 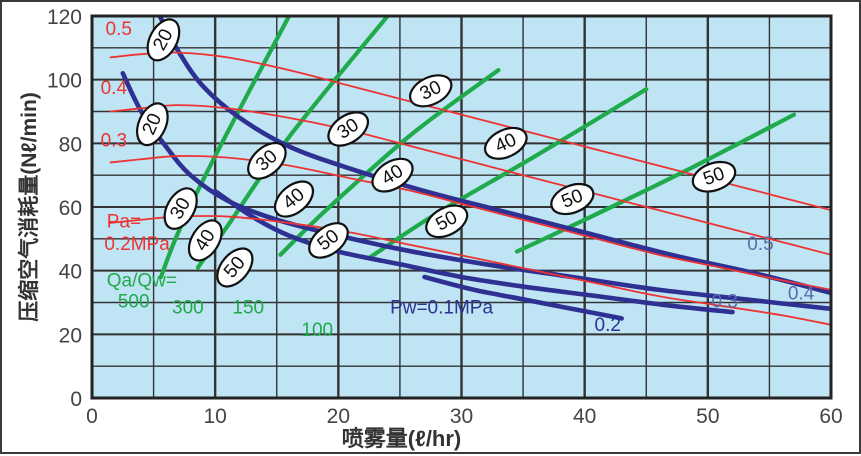 I want to click on annotation-100: 100, so click(x=317, y=330).